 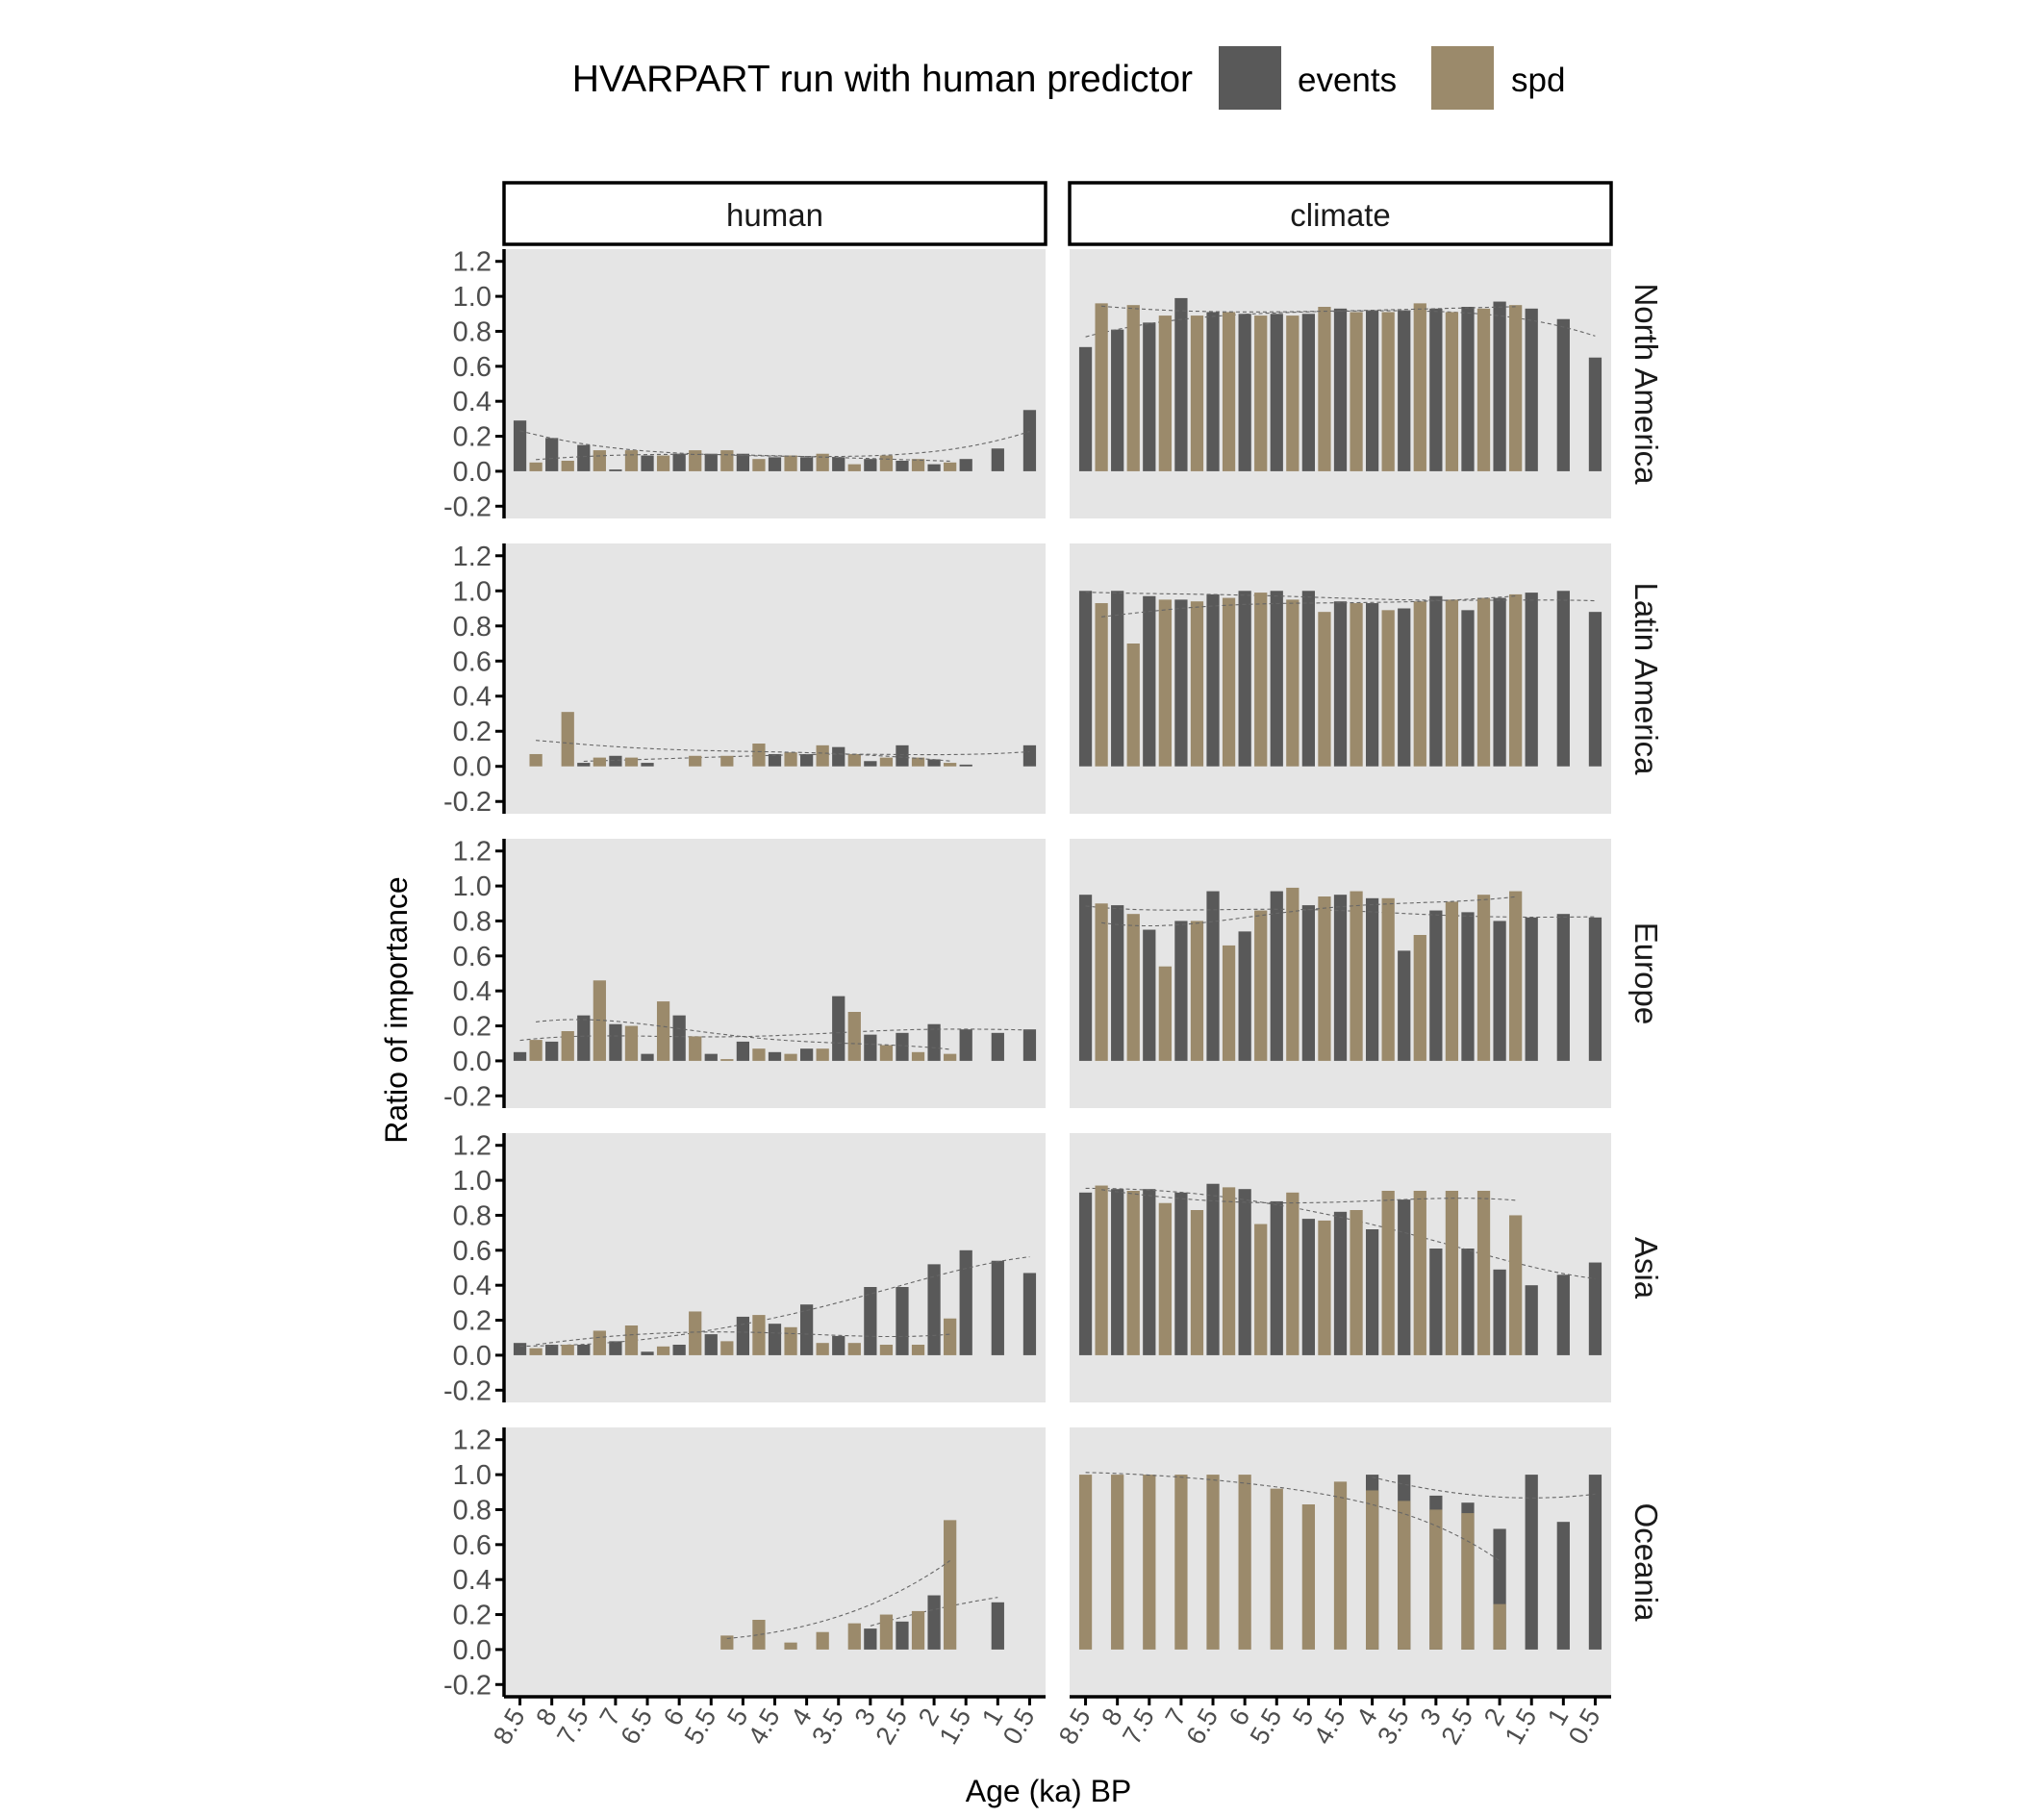 I want to click on x-tick-label: 8.5, so click(x=1075, y=1727).